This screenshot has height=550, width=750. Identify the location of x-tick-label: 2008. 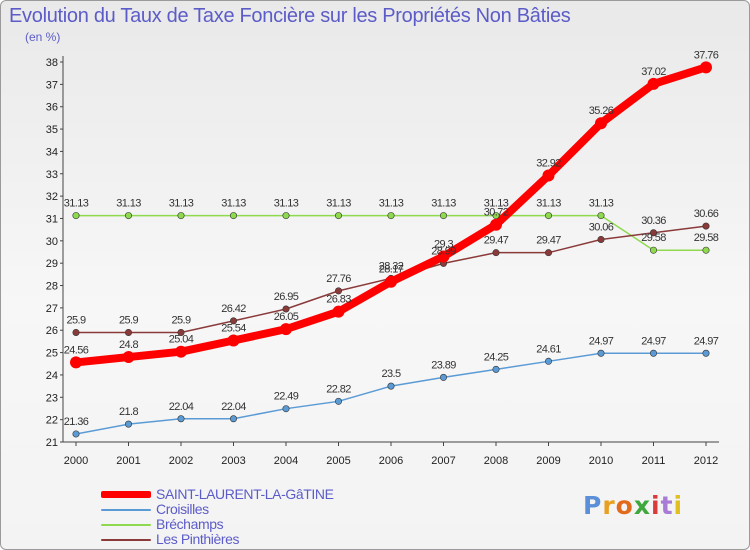
(496, 461).